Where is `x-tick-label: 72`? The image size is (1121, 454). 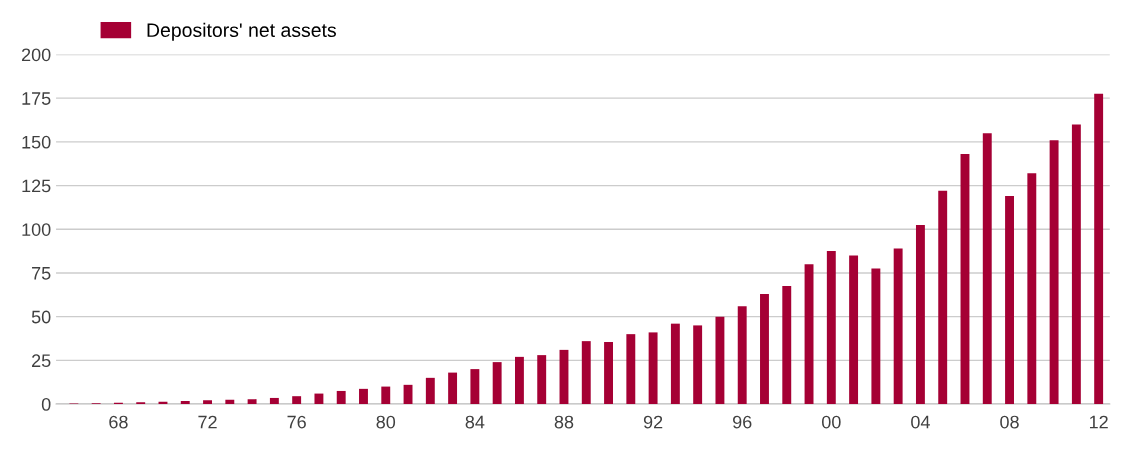
x-tick-label: 72 is located at coordinates (207, 422).